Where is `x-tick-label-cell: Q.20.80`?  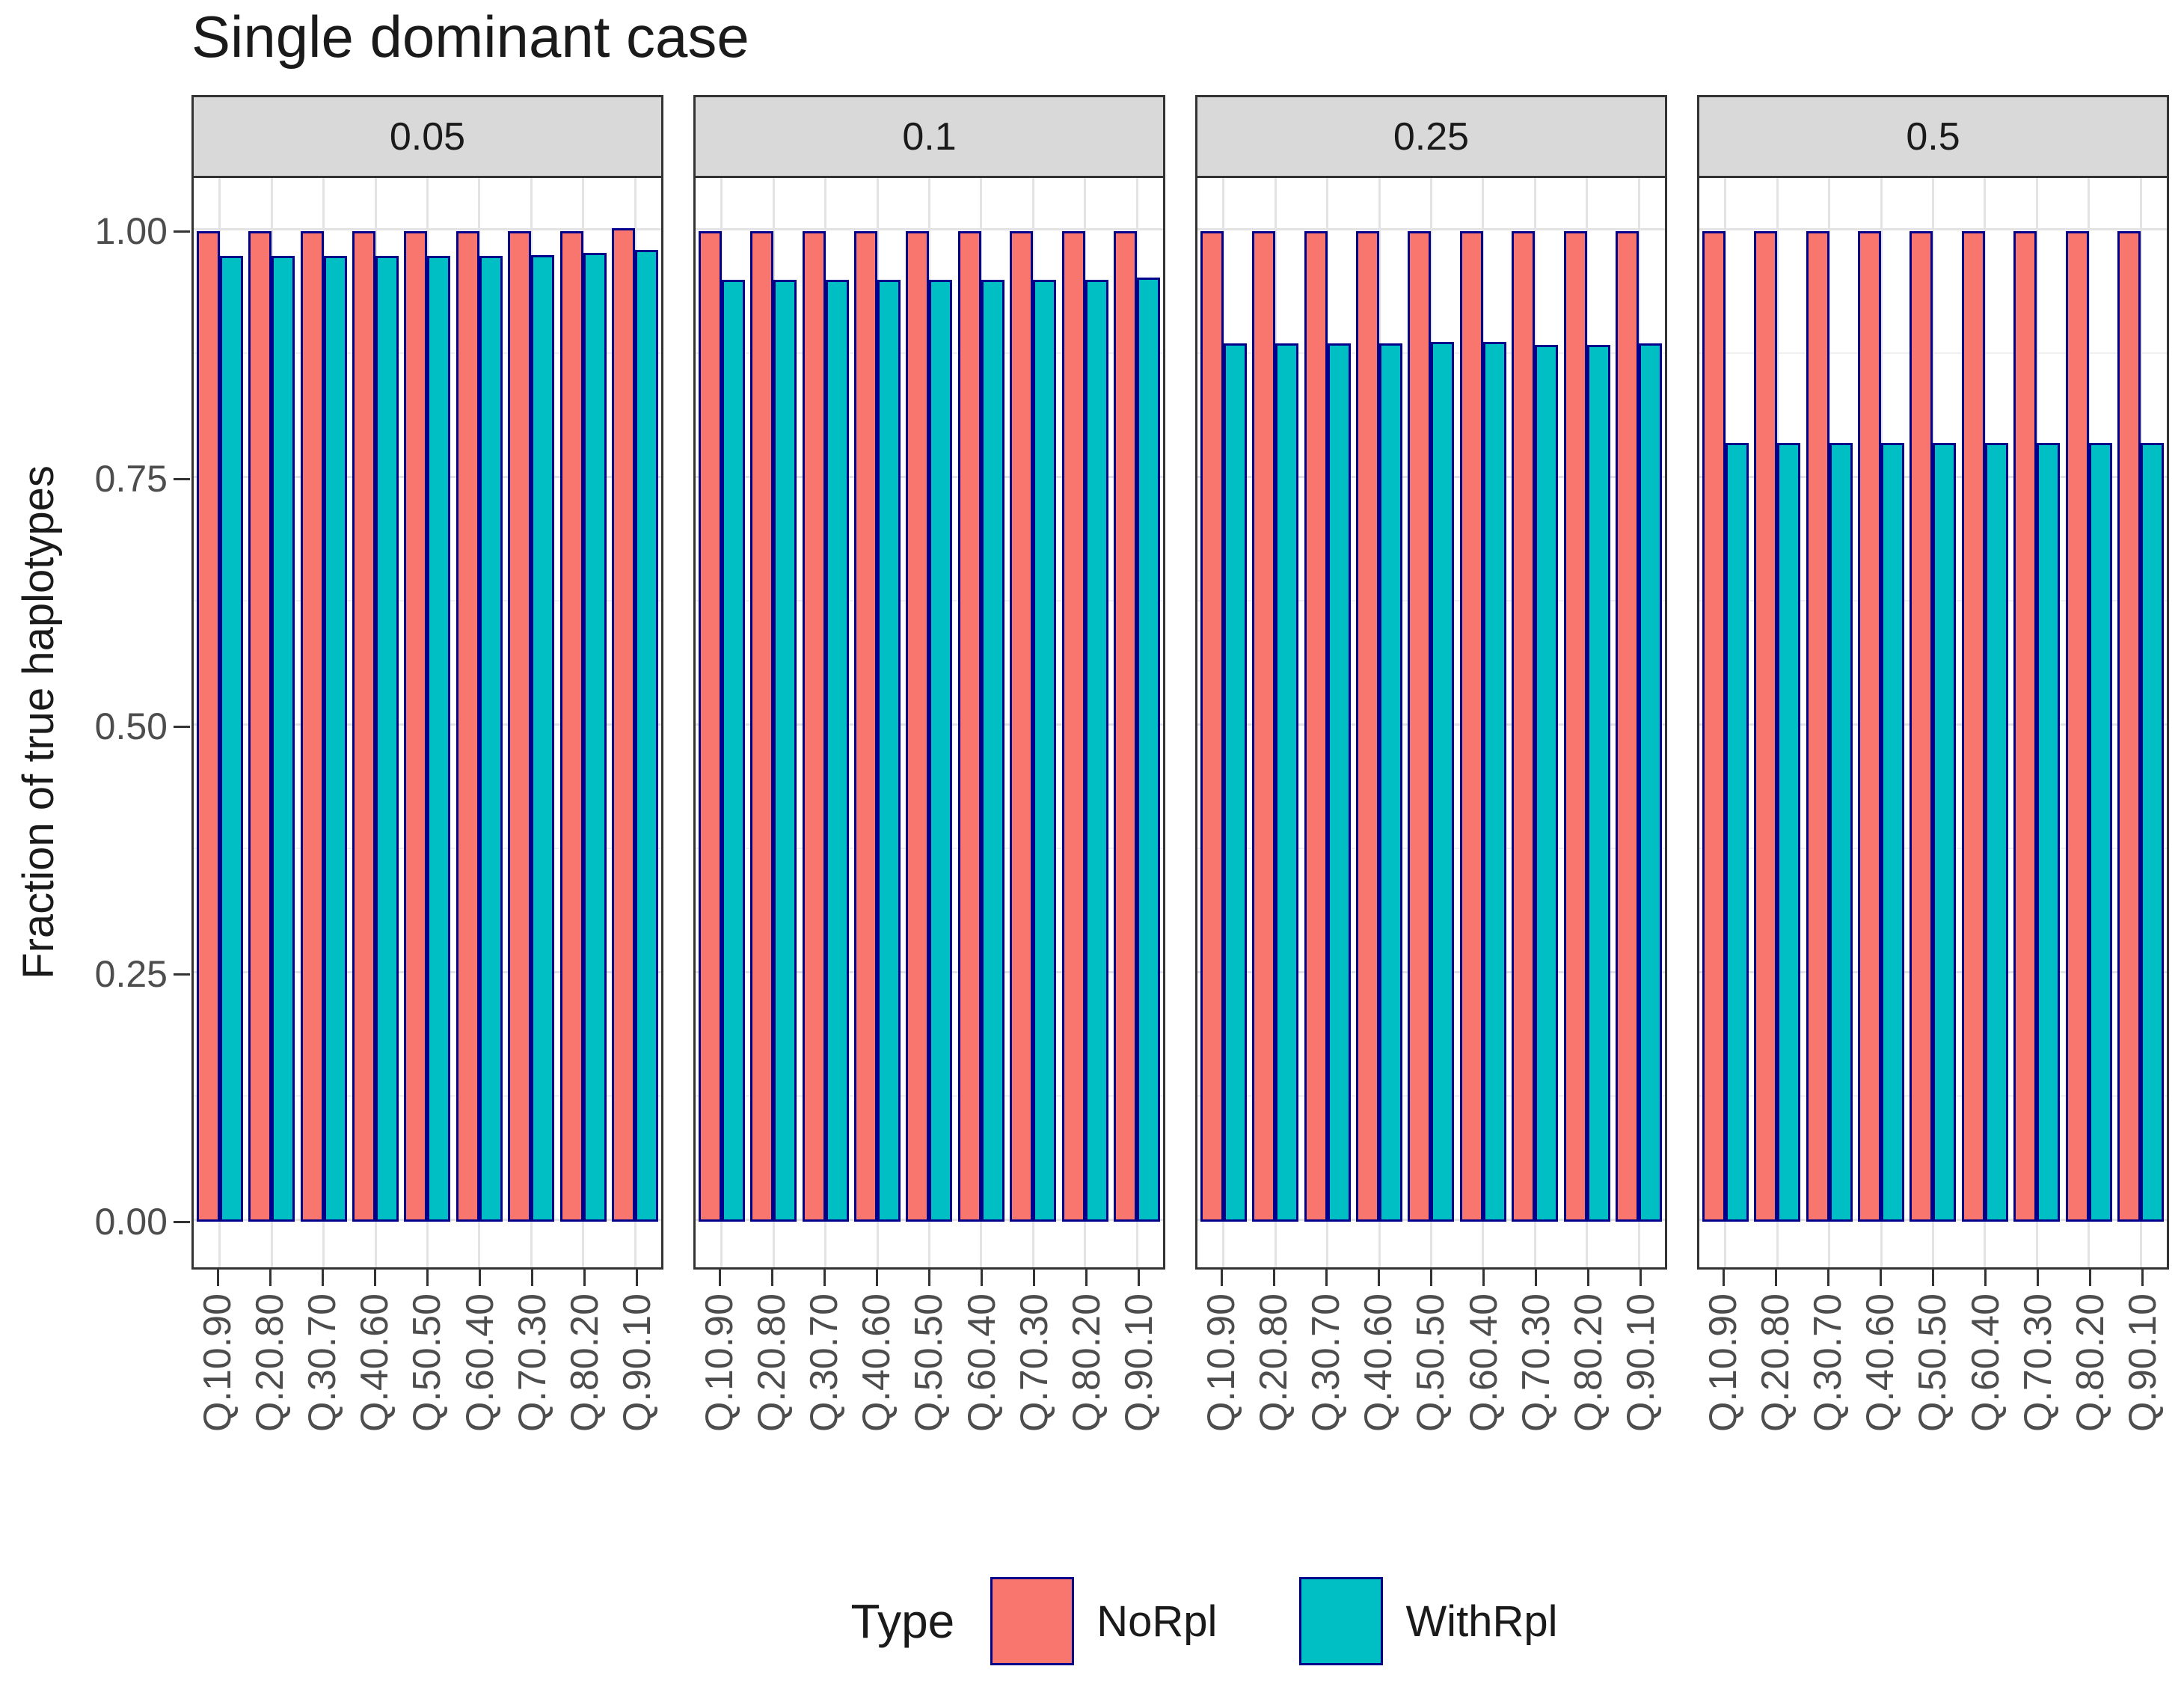
x-tick-label-cell: Q.20.80 is located at coordinates (1775, 1392).